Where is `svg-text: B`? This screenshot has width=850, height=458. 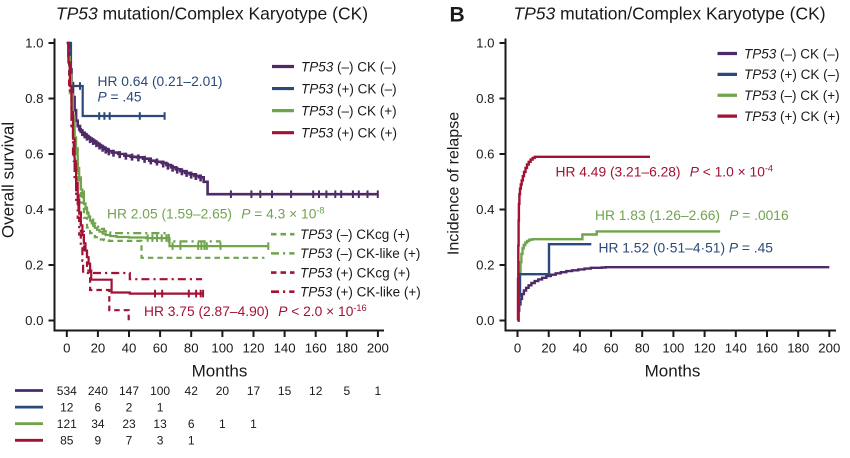
svg-text: B is located at coordinates (457, 14).